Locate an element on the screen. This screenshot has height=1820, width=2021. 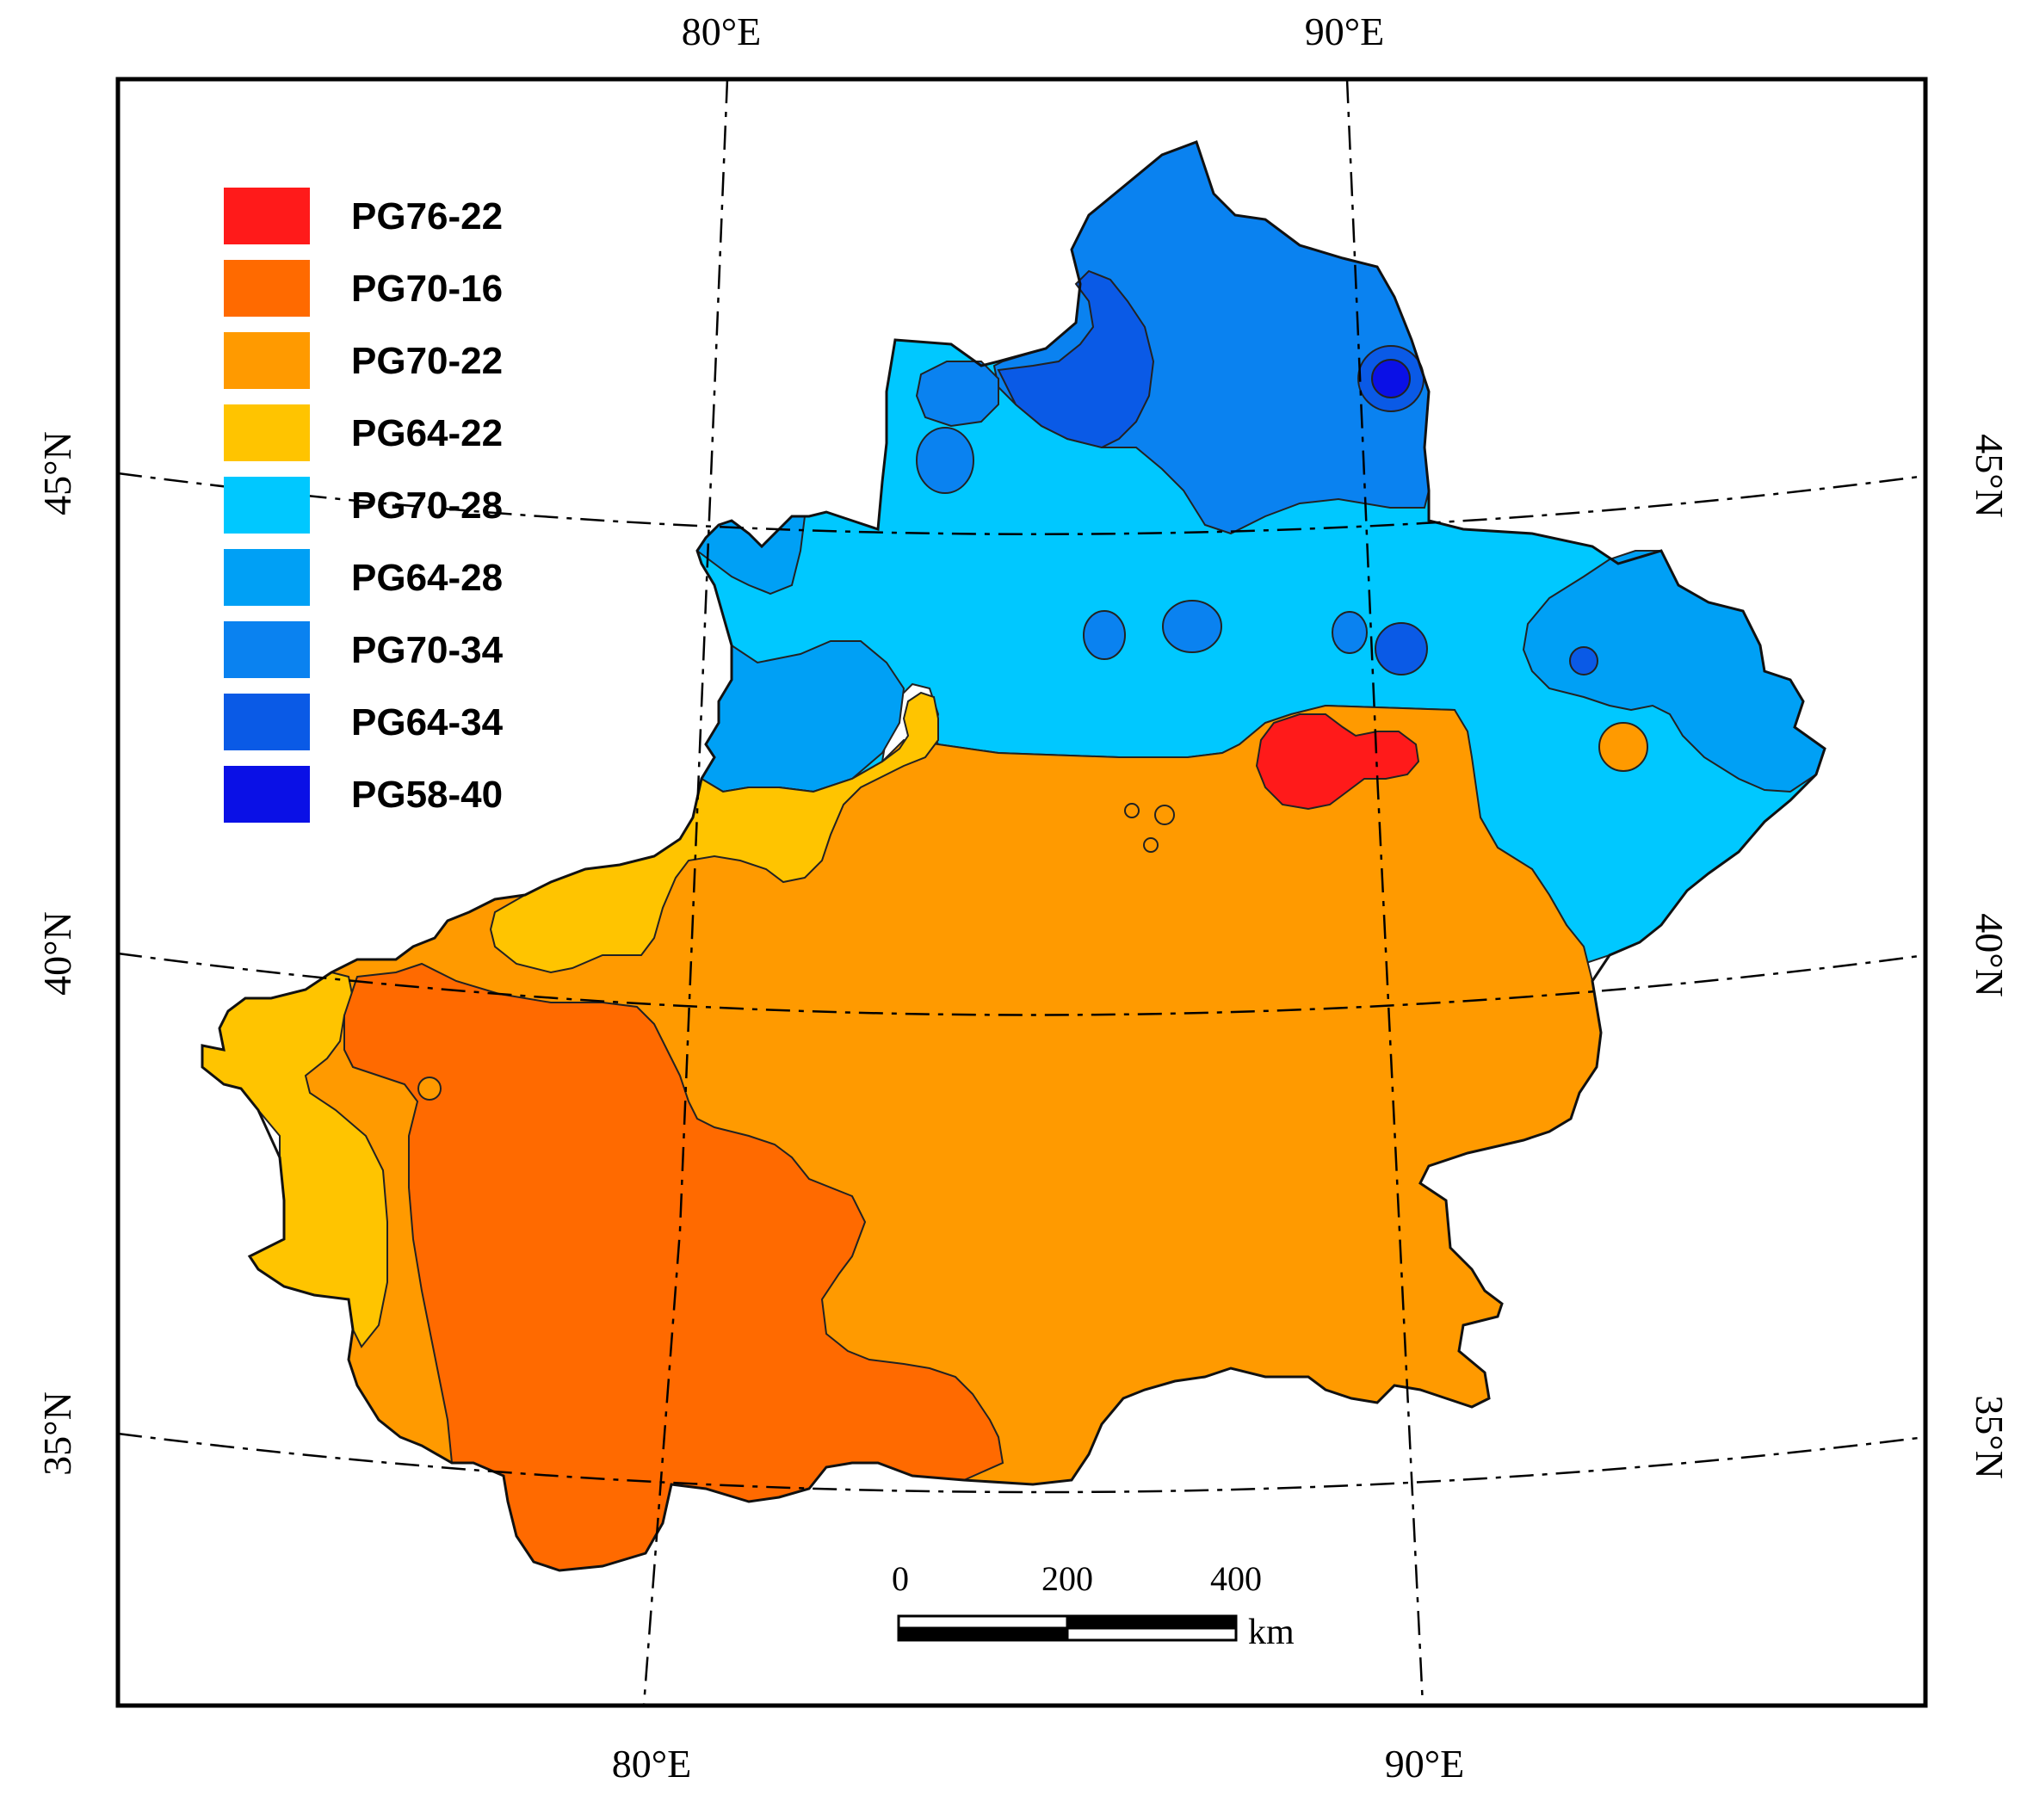
region-dot-b is located at coordinates (1164, 815).